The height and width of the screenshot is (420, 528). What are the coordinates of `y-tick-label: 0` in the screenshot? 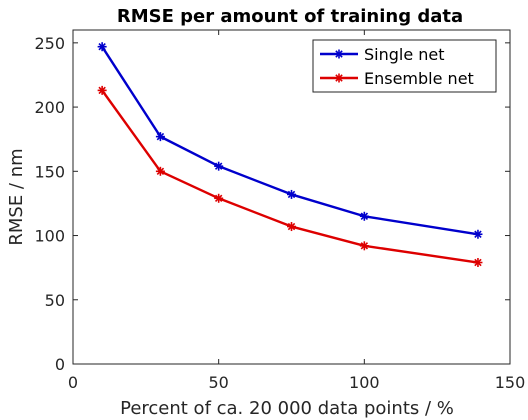 It's located at (60, 364).